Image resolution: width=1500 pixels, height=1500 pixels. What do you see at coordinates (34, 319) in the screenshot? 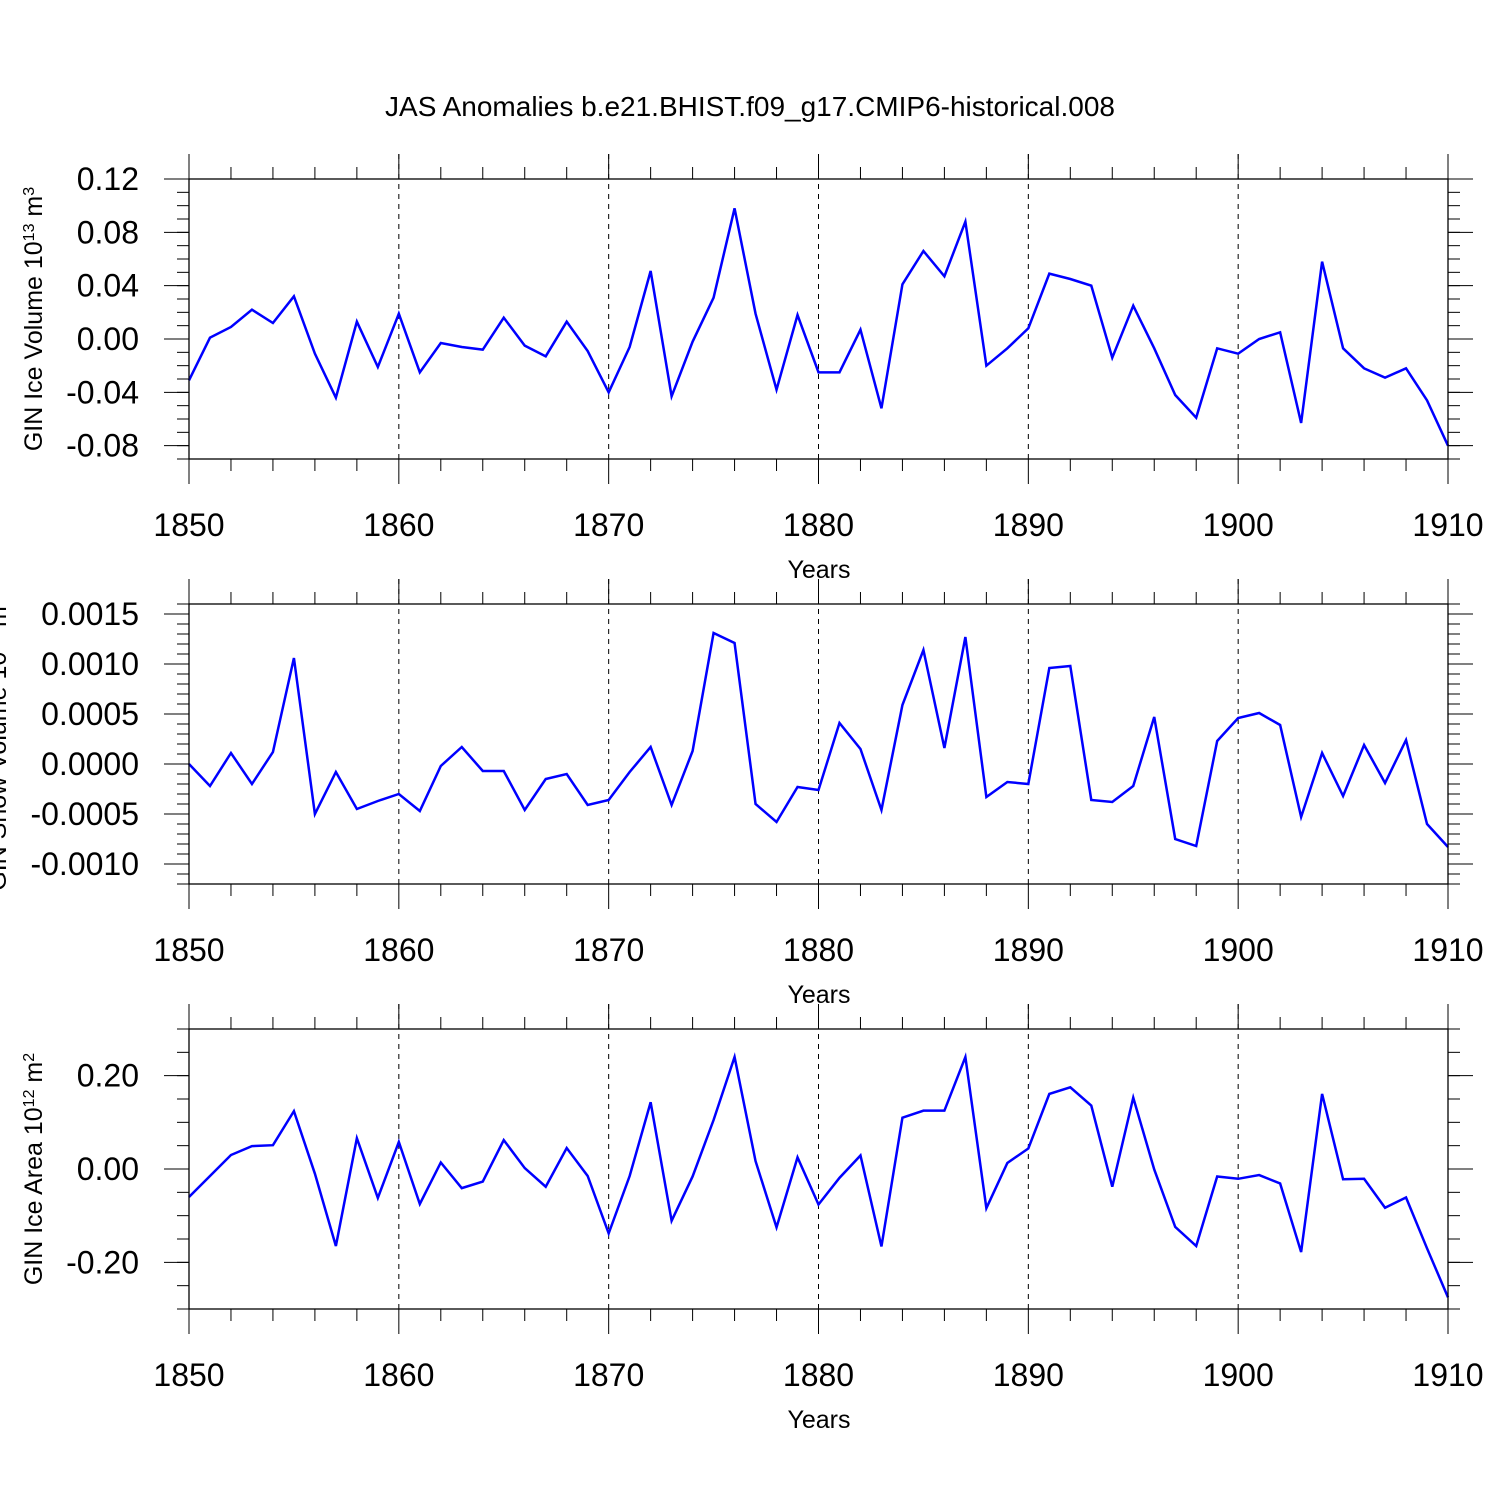
I see `y-axis-title: GIN Ice Volume 1013 m3` at bounding box center [34, 319].